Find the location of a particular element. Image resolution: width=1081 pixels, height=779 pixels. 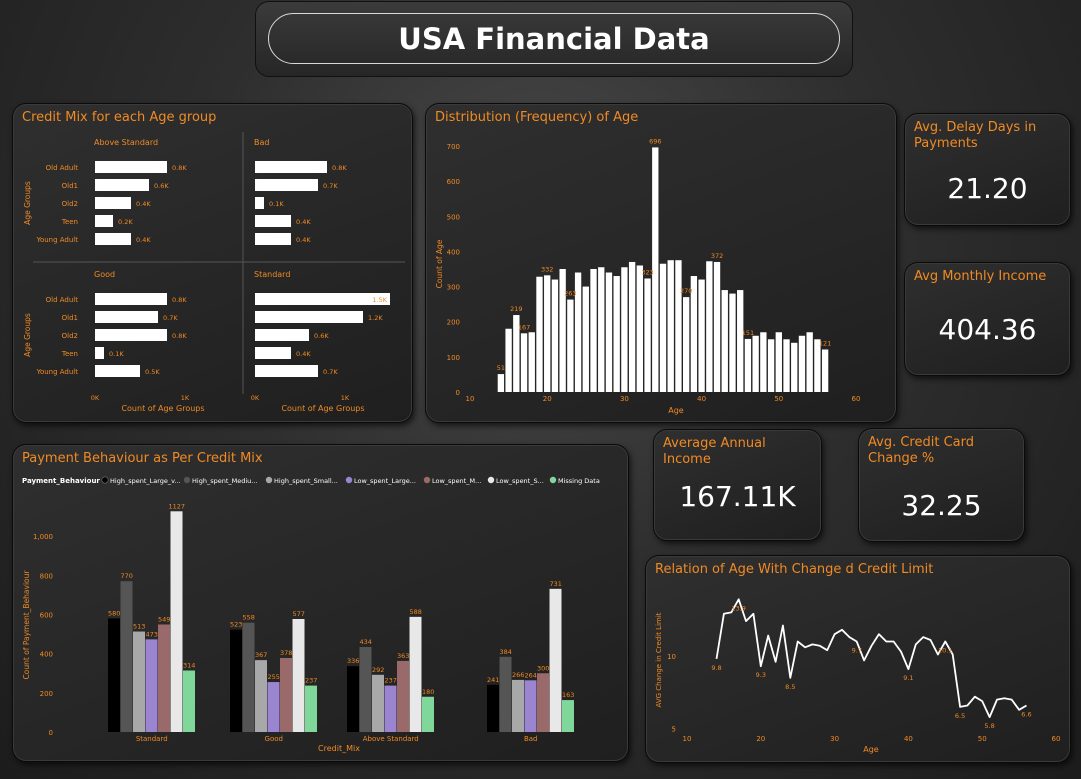

x-tick-label: 30 is located at coordinates (624, 399).